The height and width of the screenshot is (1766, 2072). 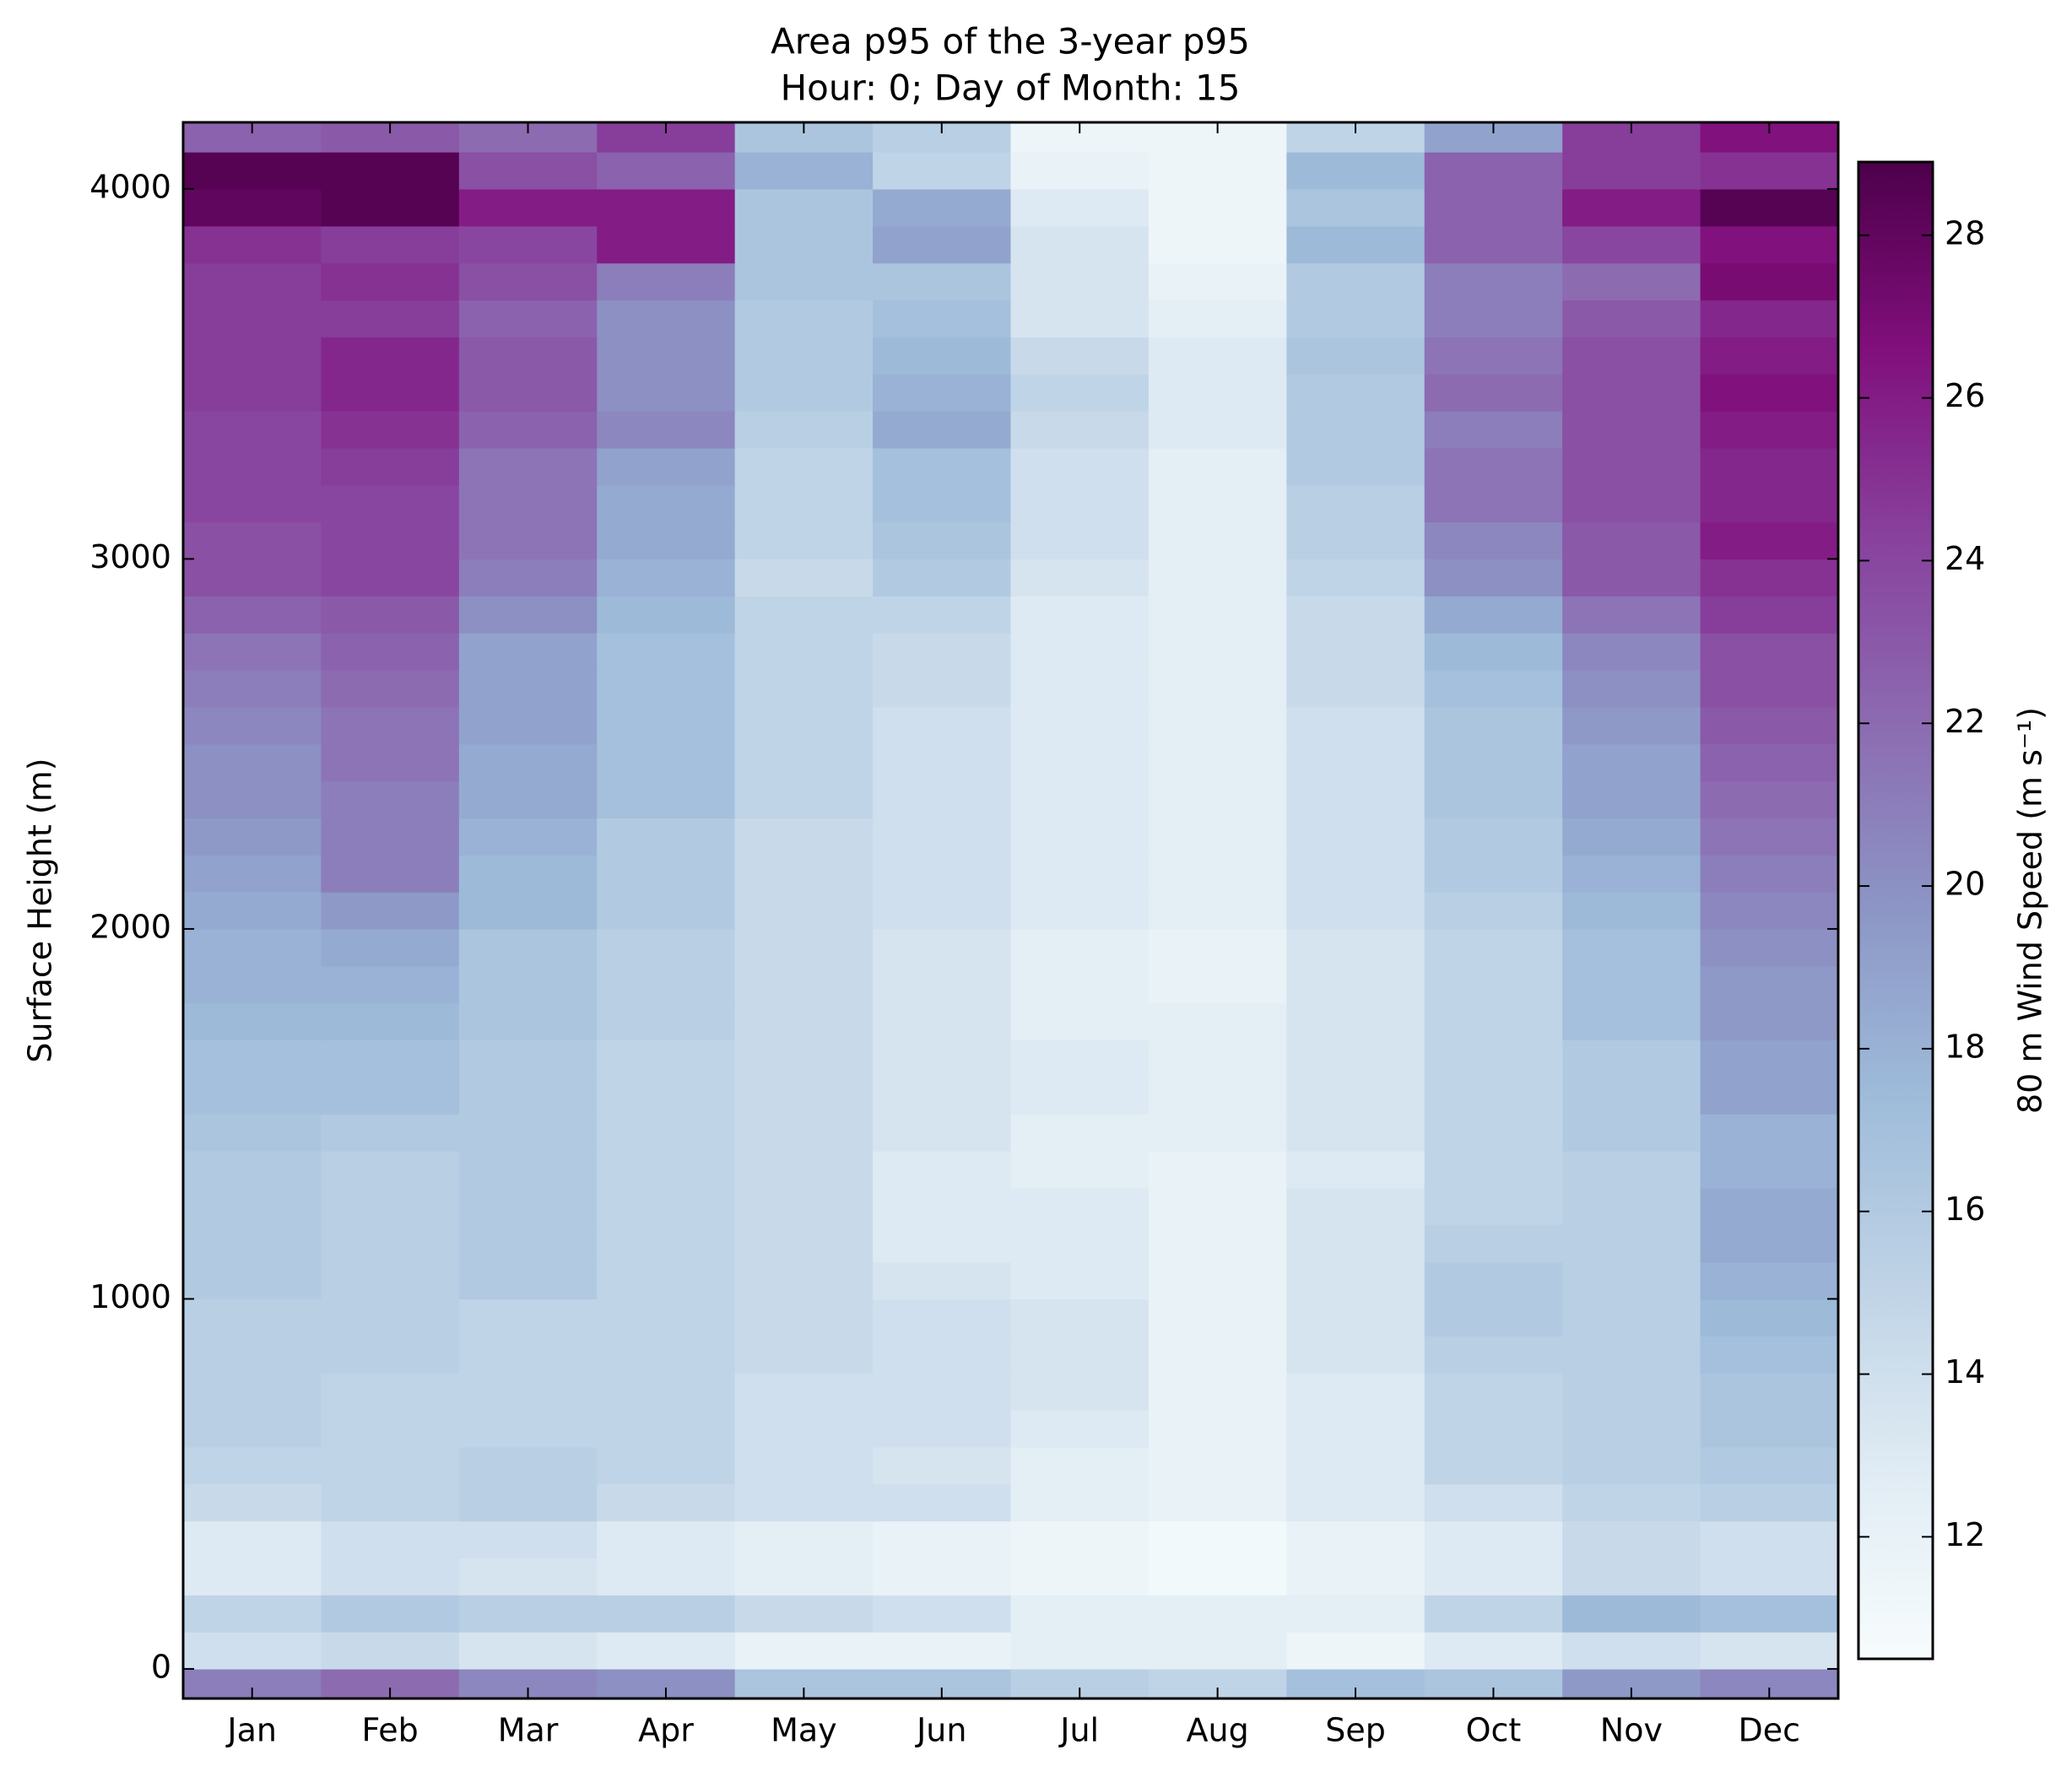 What do you see at coordinates (1965, 232) in the screenshot?
I see `colorbar-tick-label: 28` at bounding box center [1965, 232].